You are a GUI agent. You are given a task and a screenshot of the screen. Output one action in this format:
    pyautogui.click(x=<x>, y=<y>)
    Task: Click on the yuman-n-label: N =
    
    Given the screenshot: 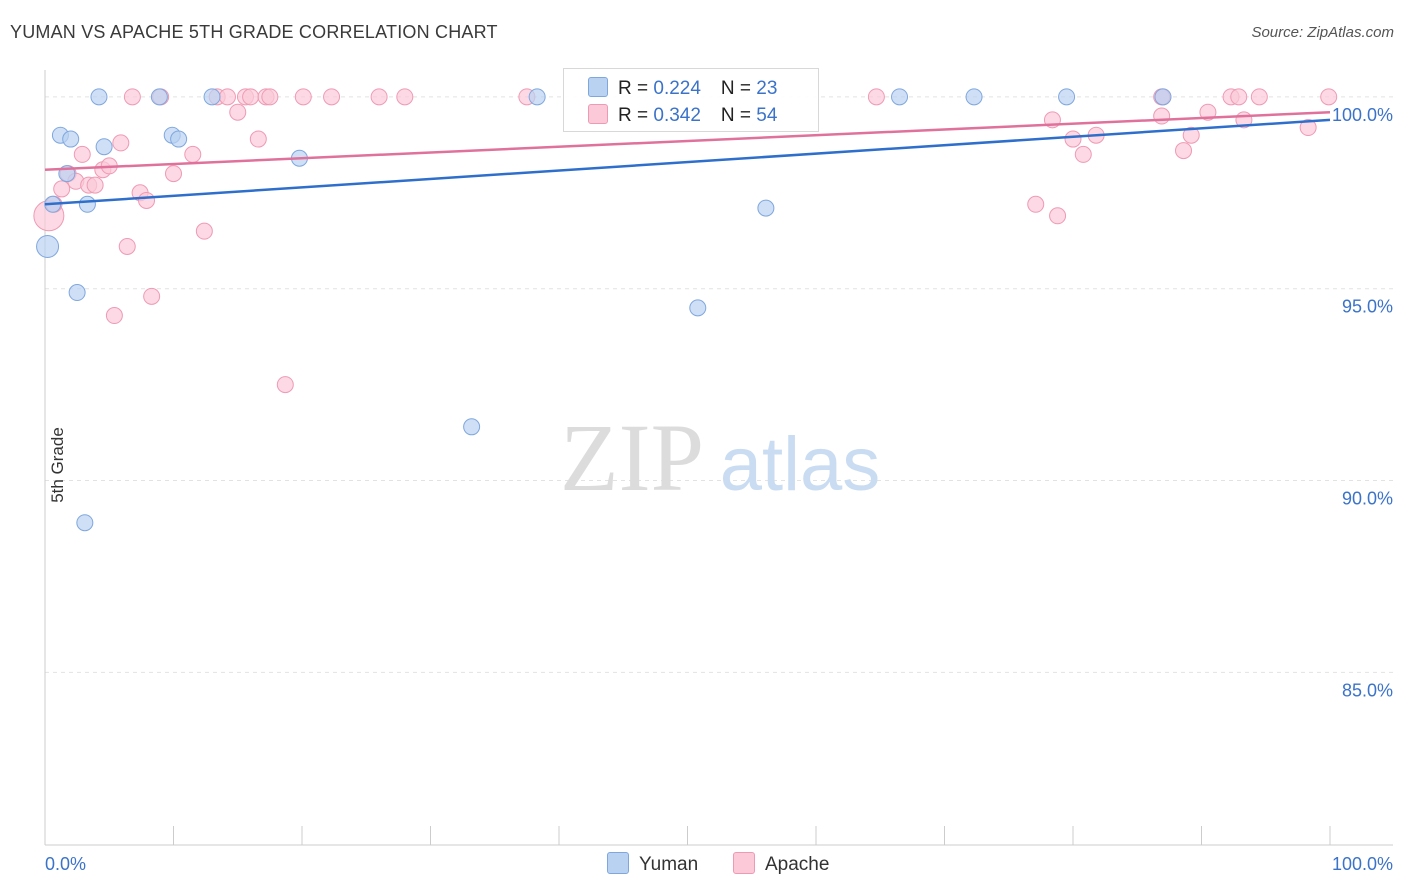 What is the action you would take?
    pyautogui.click(x=738, y=88)
    